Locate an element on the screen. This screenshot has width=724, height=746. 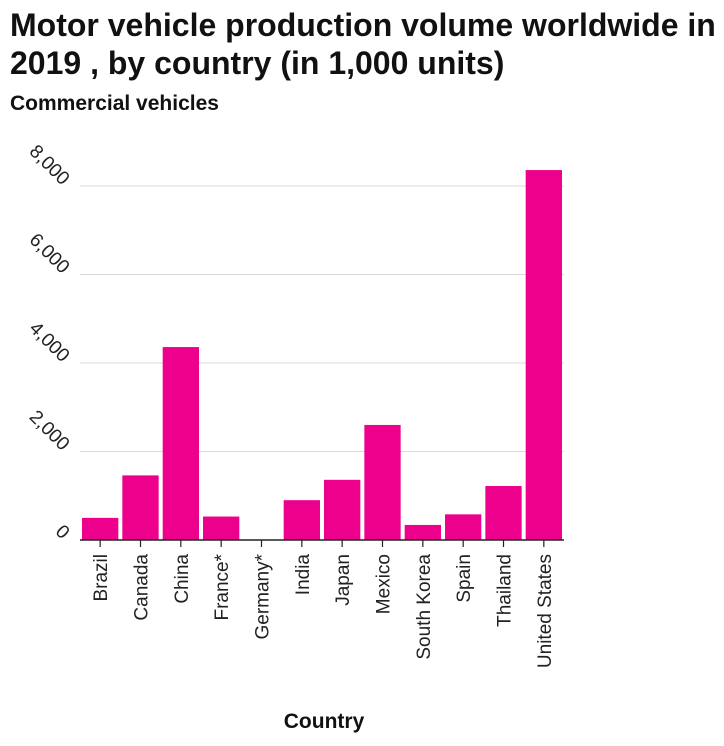
y-tick-label: 8,000 is located at coordinates (49, 165).